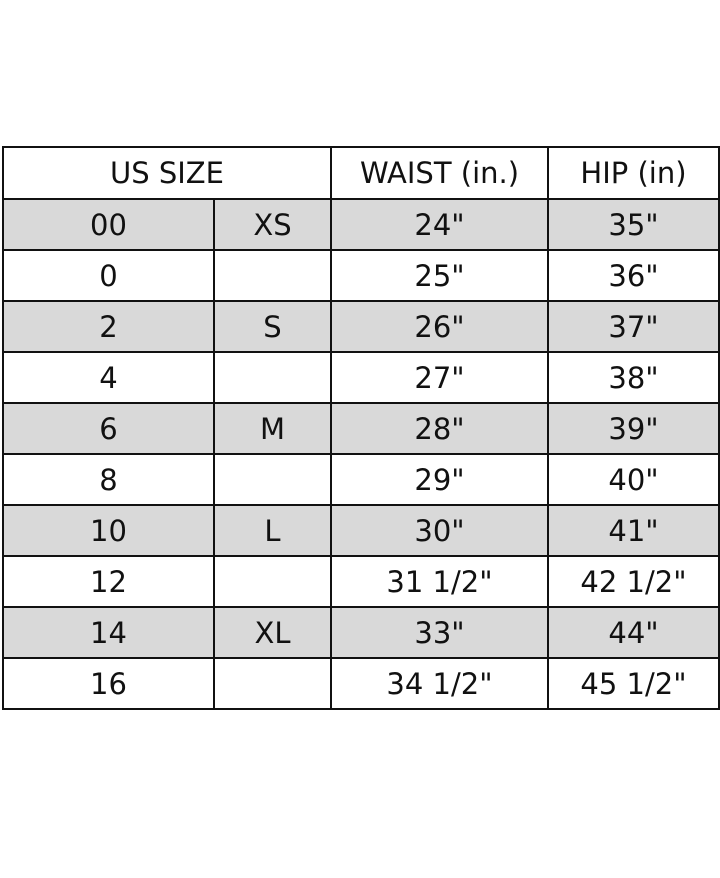 The width and height of the screenshot is (720, 878). I want to click on table-cell: 16, so click(108, 683).